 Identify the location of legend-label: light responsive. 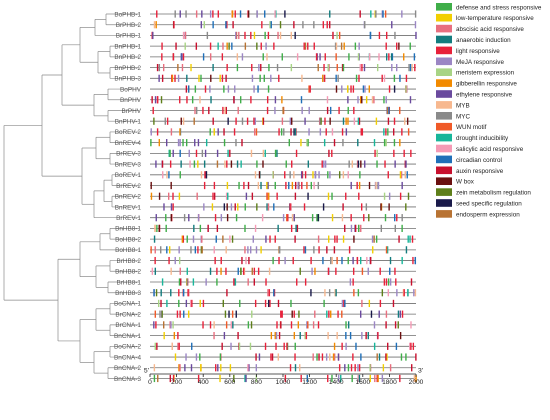
(478, 51).